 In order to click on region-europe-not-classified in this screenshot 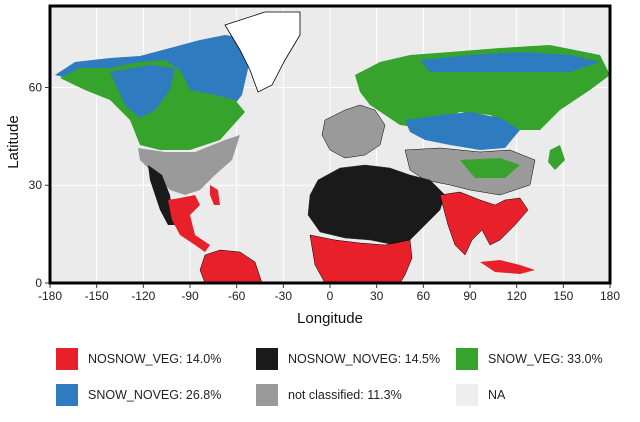, I will do `click(353, 131)`.